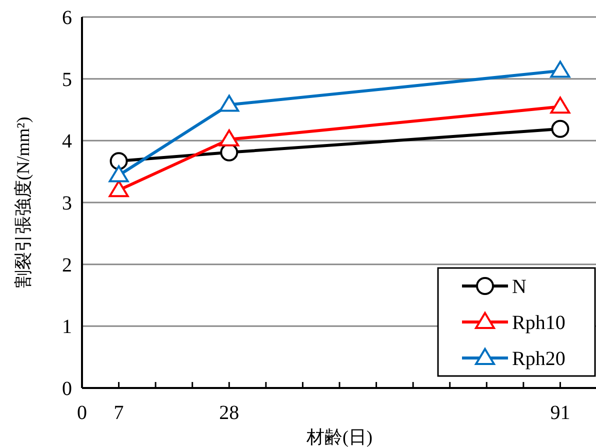 This screenshot has width=596, height=447. Describe the element at coordinates (539, 323) in the screenshot. I see `legend-label: Rph10` at that location.